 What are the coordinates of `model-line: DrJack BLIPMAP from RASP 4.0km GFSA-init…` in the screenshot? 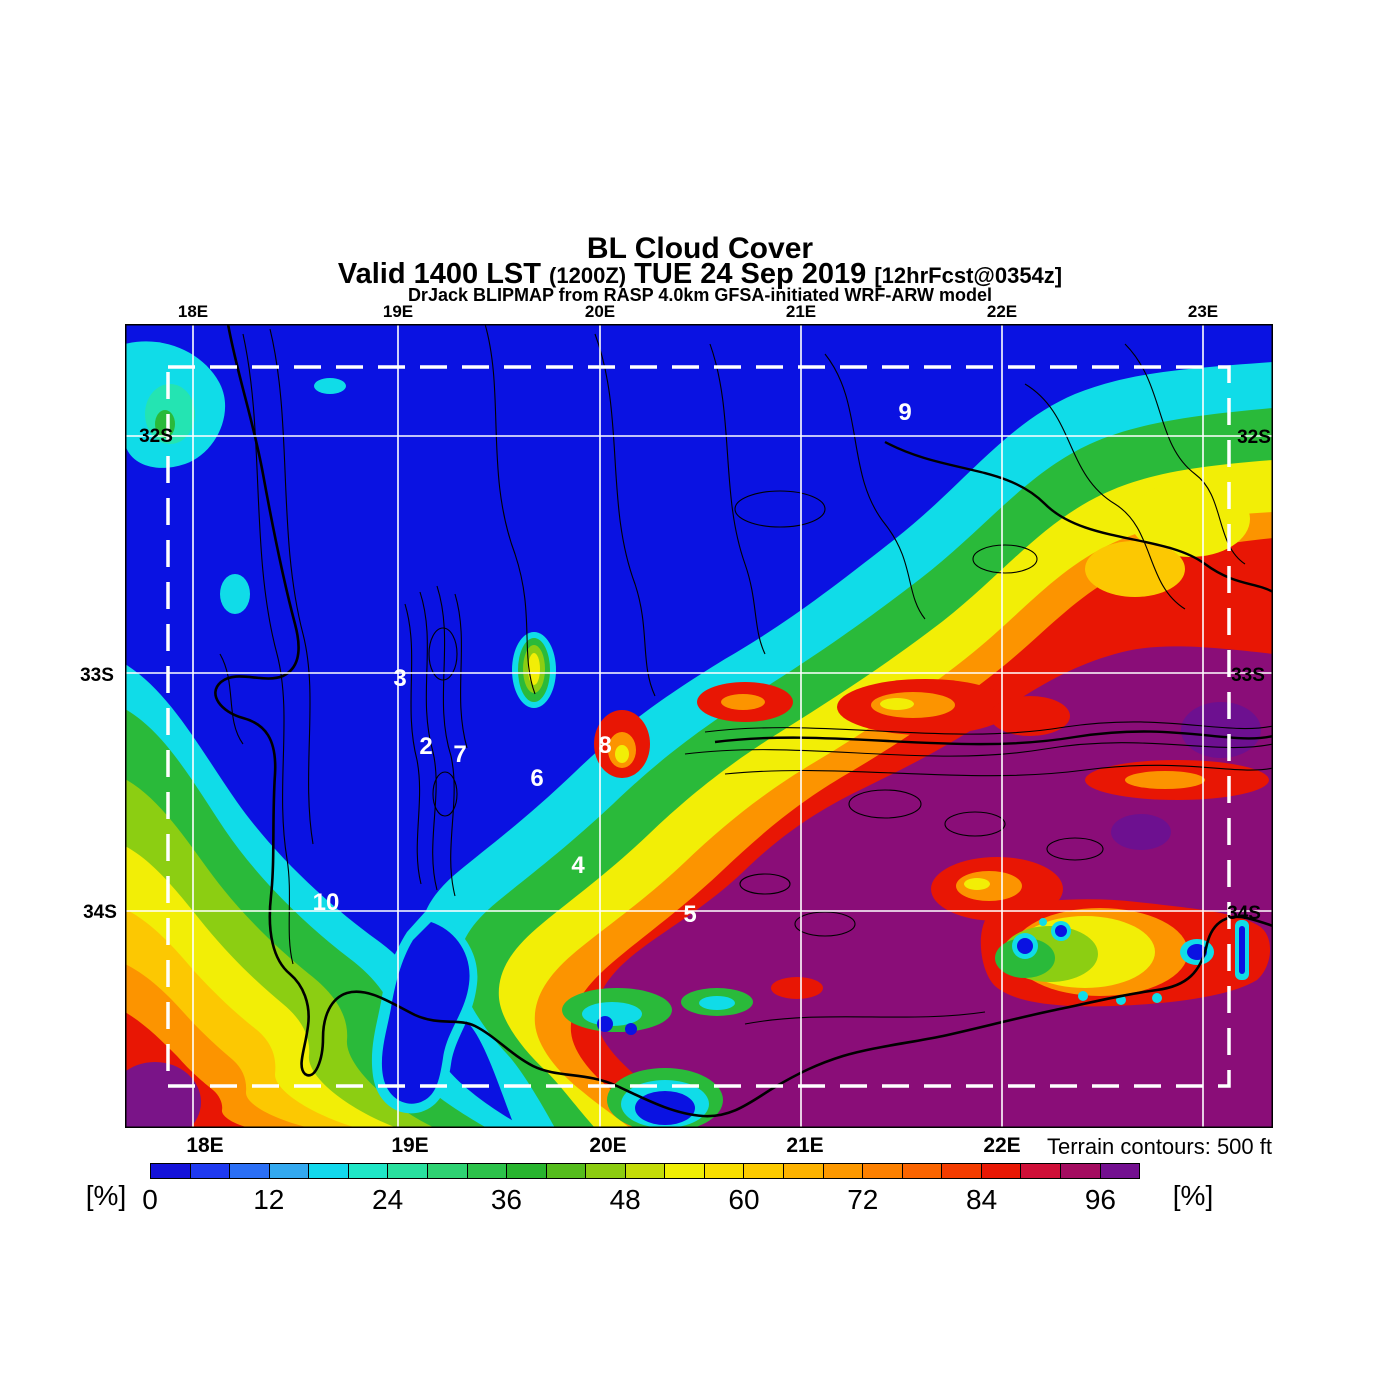 It's located at (700, 295).